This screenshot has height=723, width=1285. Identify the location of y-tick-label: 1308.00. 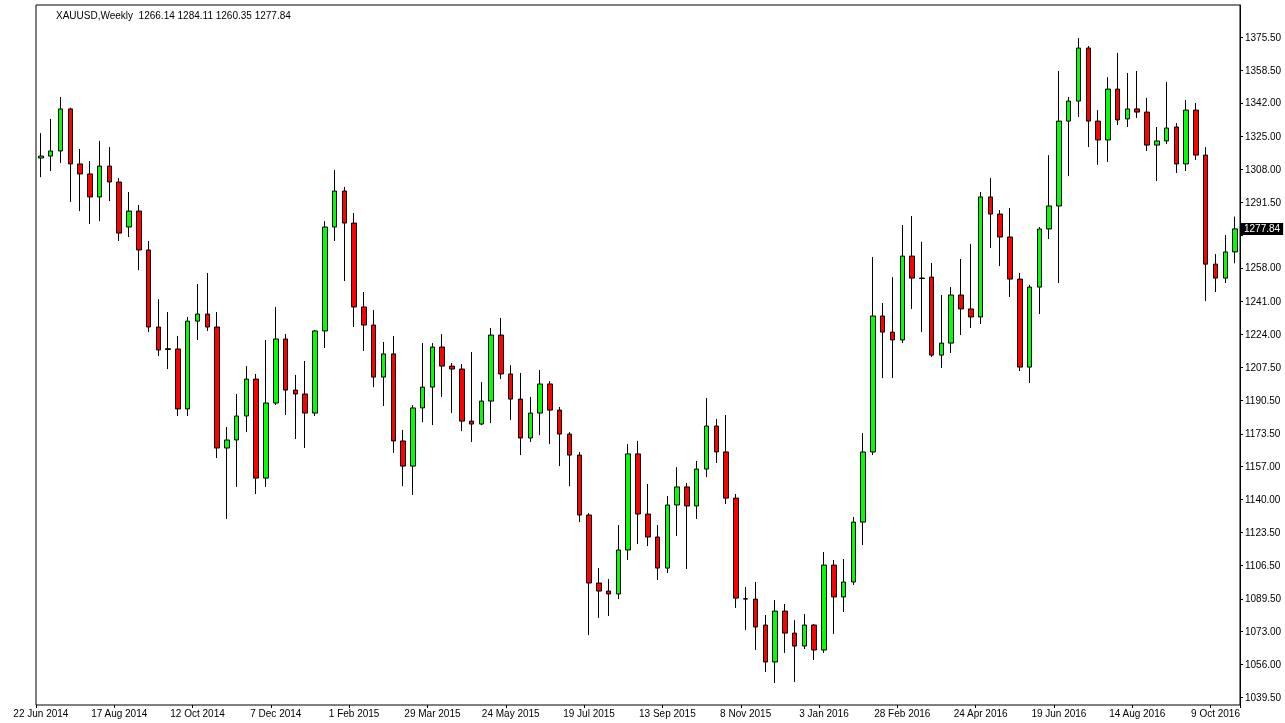
(1263, 170).